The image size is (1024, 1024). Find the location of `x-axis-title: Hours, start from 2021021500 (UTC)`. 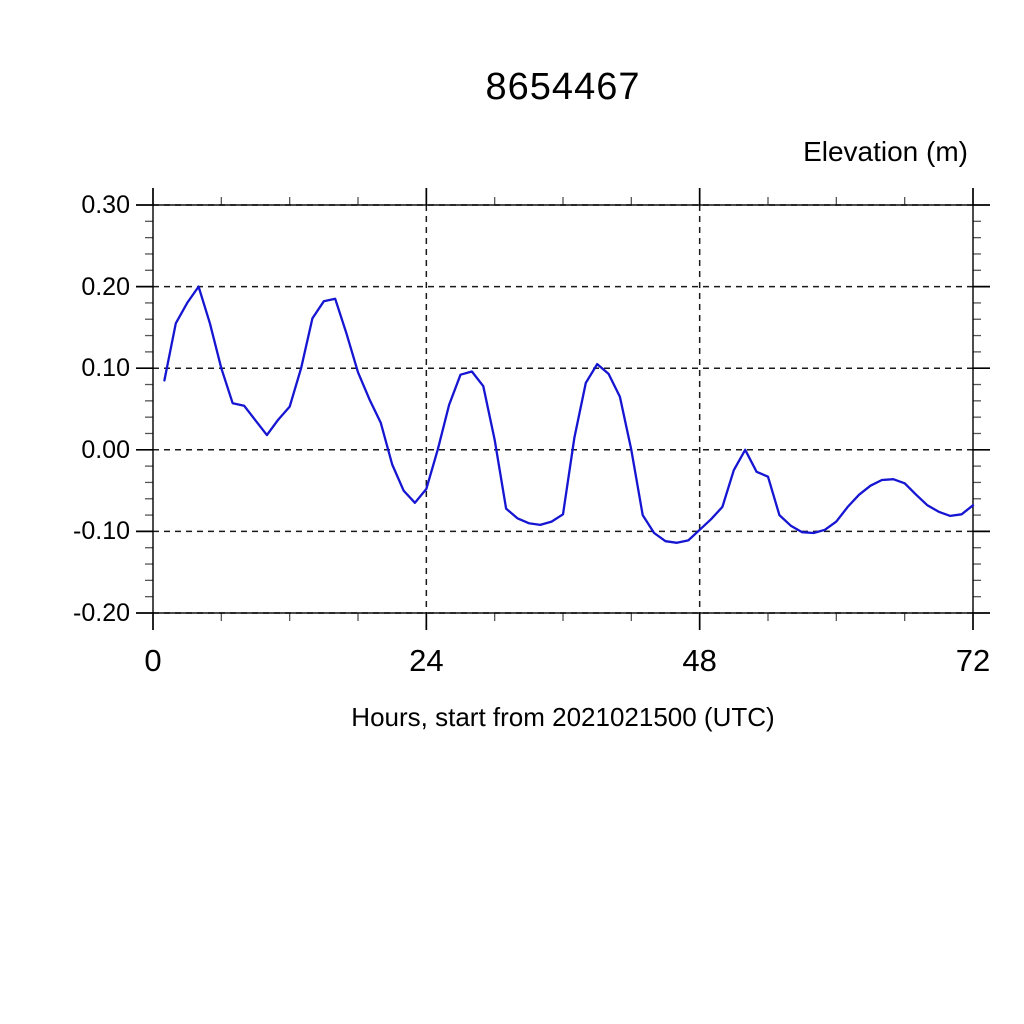

x-axis-title: Hours, start from 2021021500 (UTC) is located at coordinates (563, 717).